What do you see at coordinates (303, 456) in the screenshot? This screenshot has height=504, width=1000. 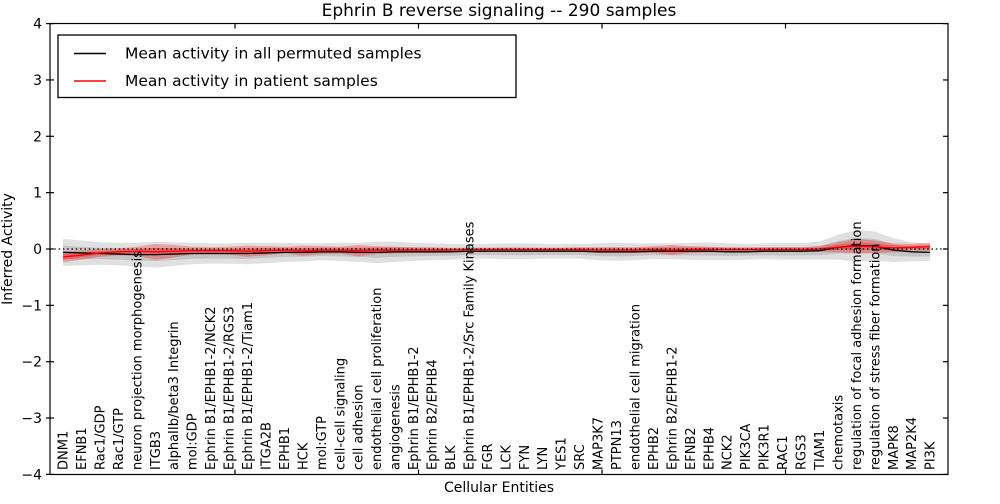 I see `x-category-label: HCK` at bounding box center [303, 456].